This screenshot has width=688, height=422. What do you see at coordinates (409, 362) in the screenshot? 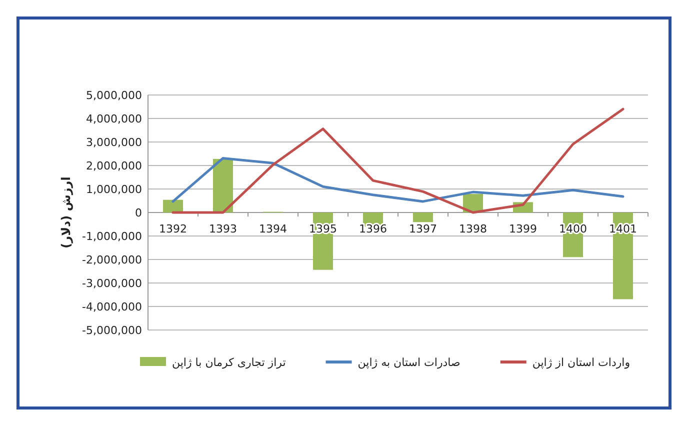
I see `legend-label: صادرات استان به ژاپن` at bounding box center [409, 362].